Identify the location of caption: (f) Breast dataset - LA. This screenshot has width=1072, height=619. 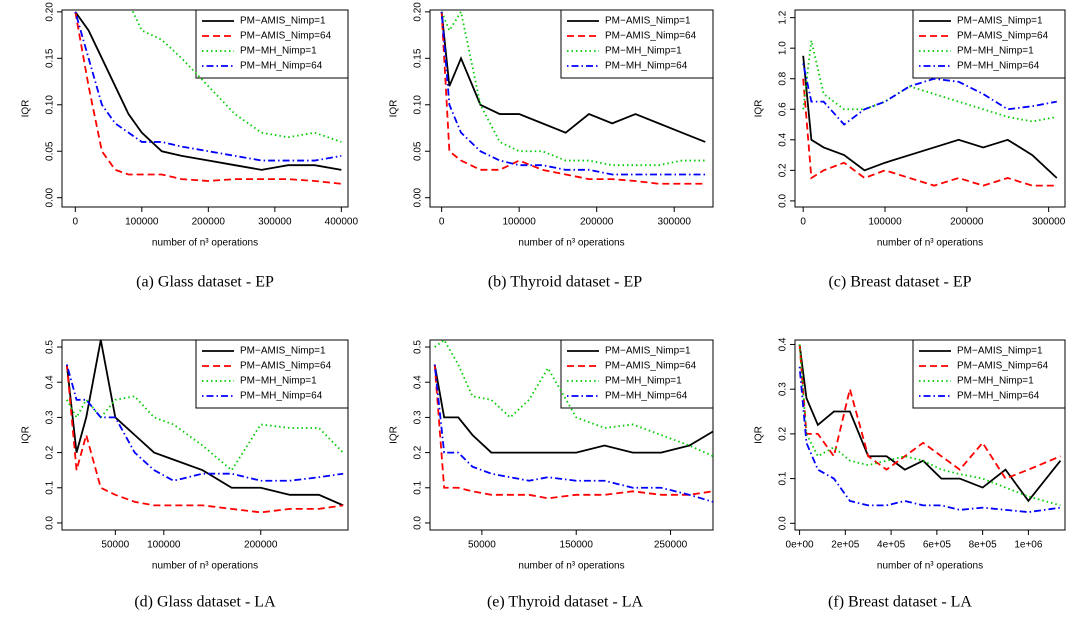
(900, 602).